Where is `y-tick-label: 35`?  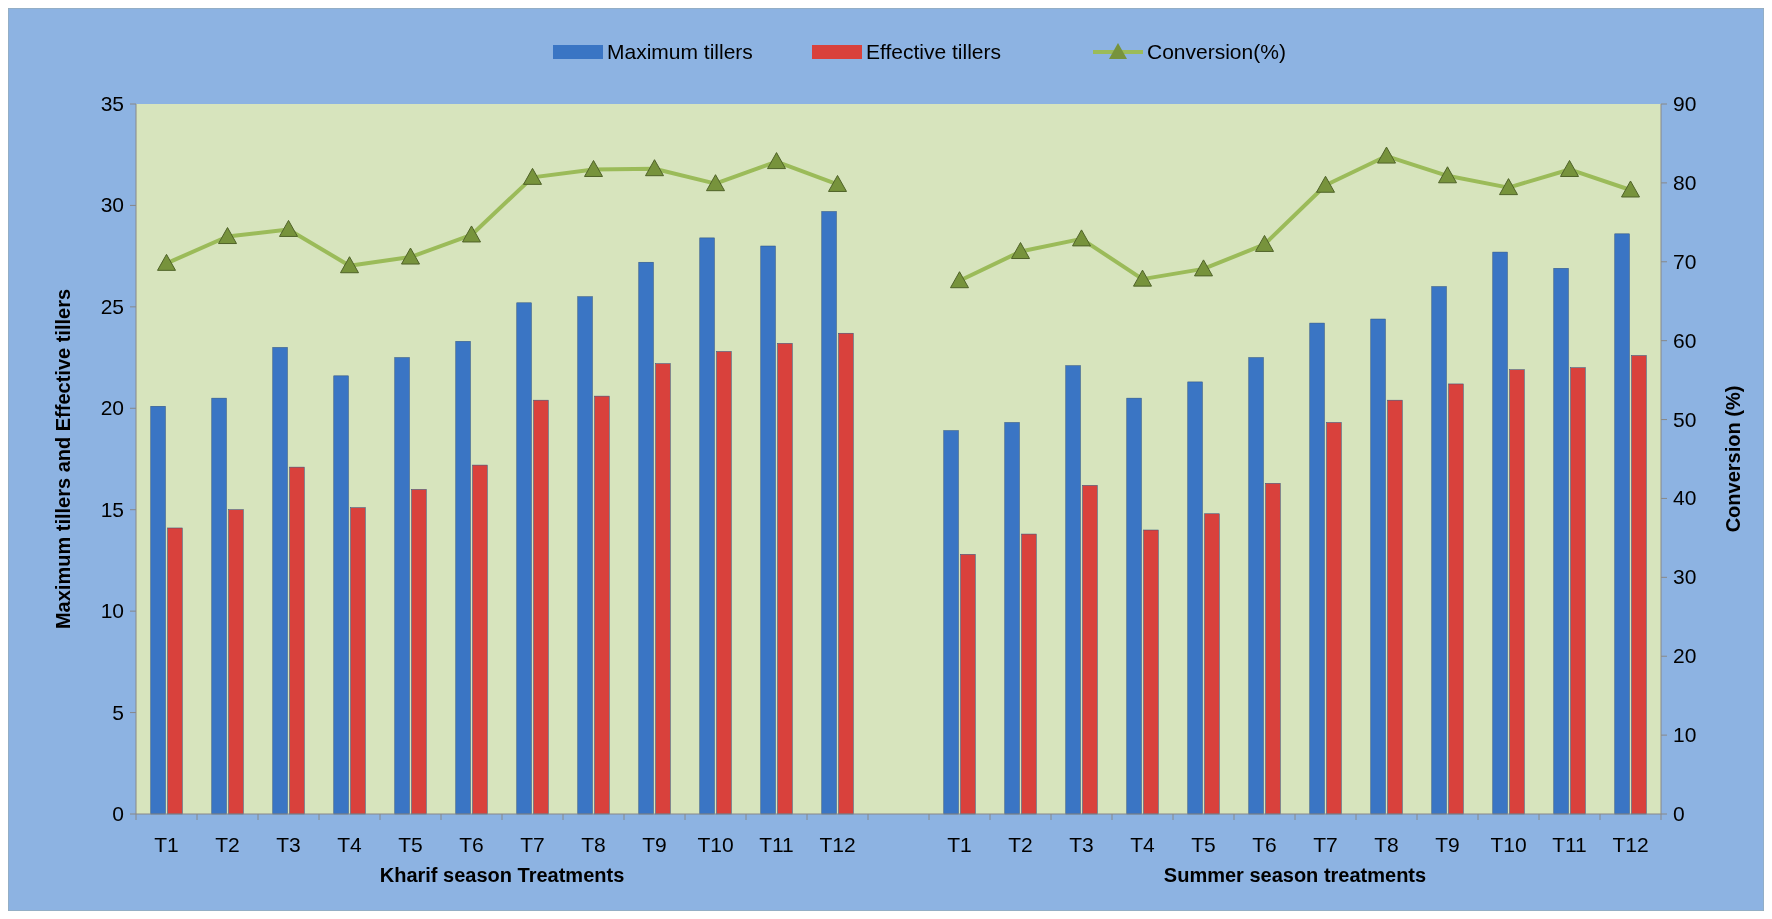
y-tick-label: 35 is located at coordinates (112, 103).